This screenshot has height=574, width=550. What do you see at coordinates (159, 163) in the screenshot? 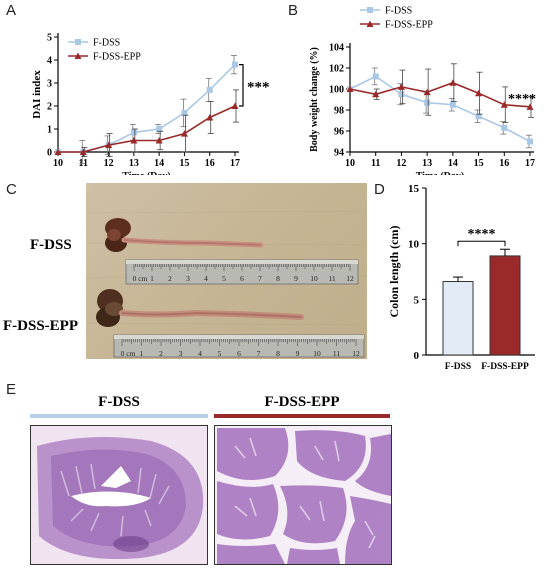
I see `x-tick-label: 14` at bounding box center [159, 163].